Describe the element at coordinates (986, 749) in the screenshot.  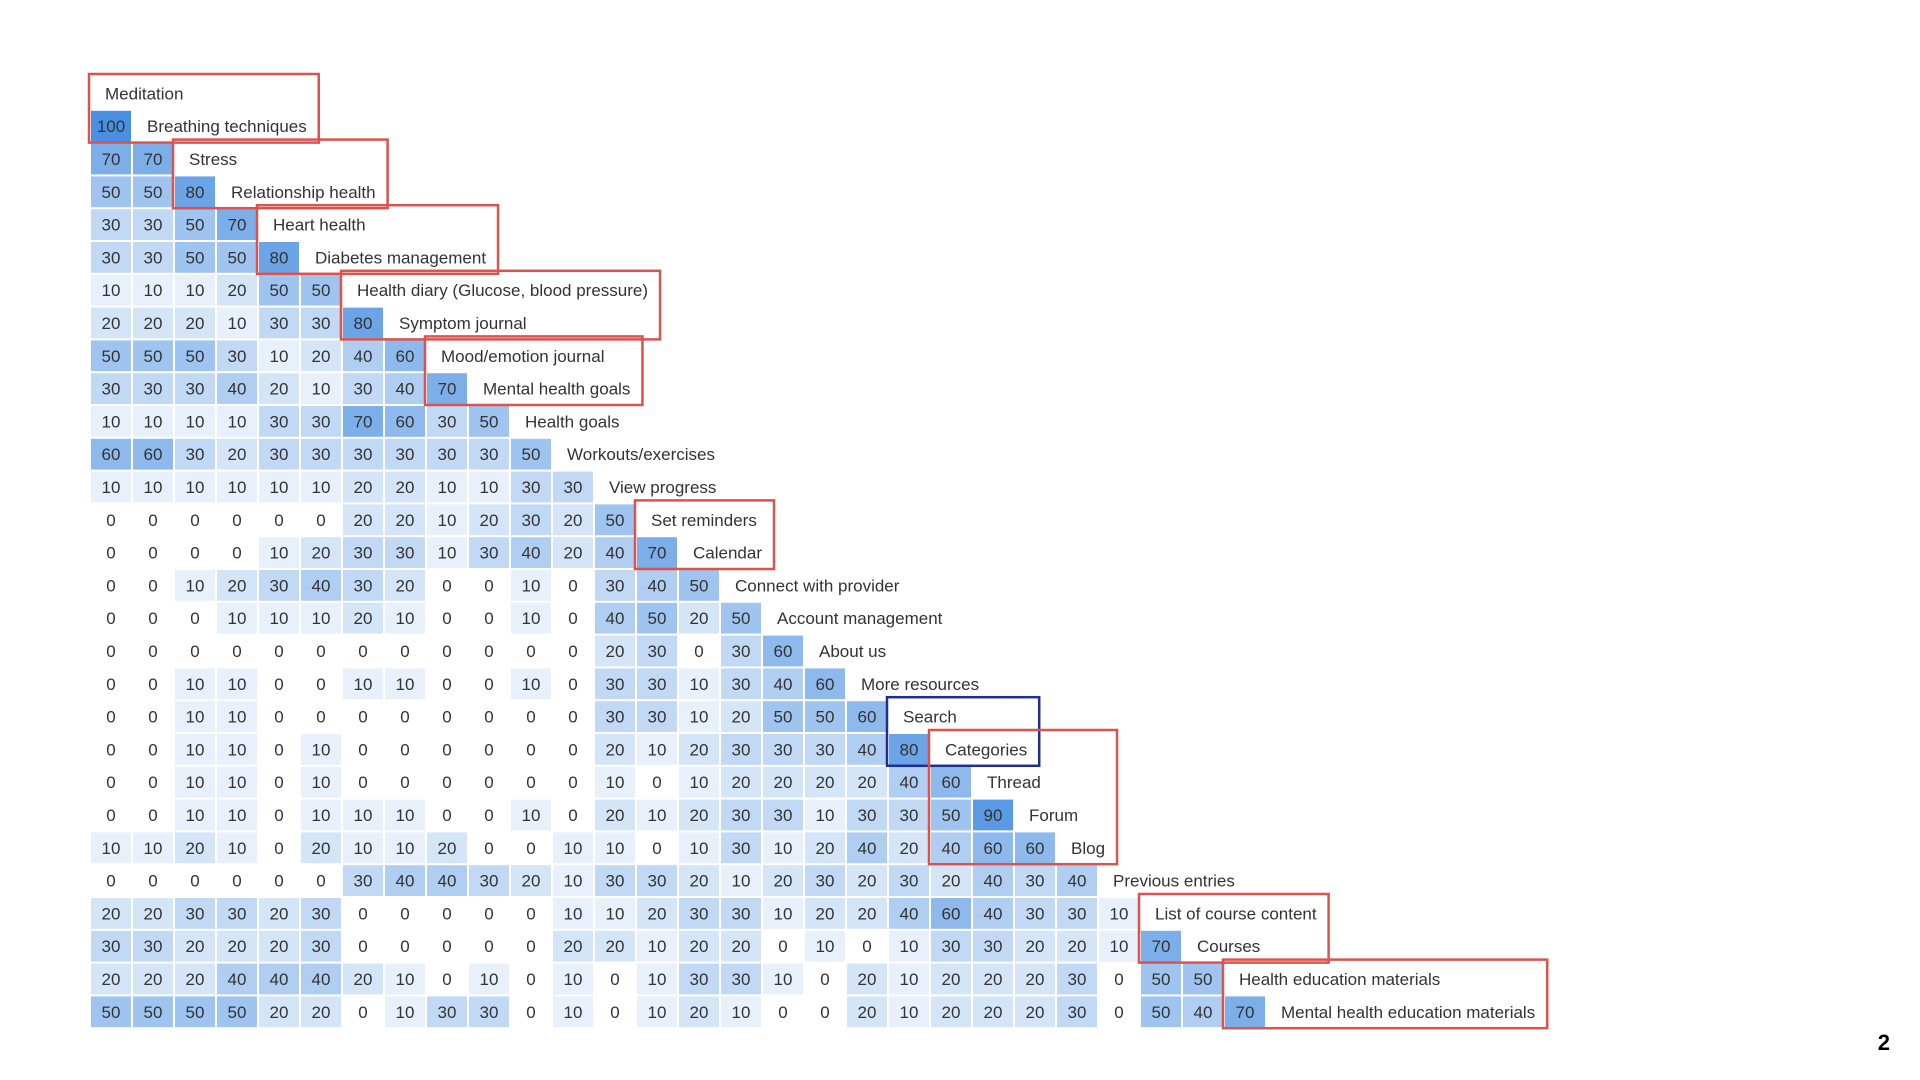
I see `row-label: Categories` at that location.